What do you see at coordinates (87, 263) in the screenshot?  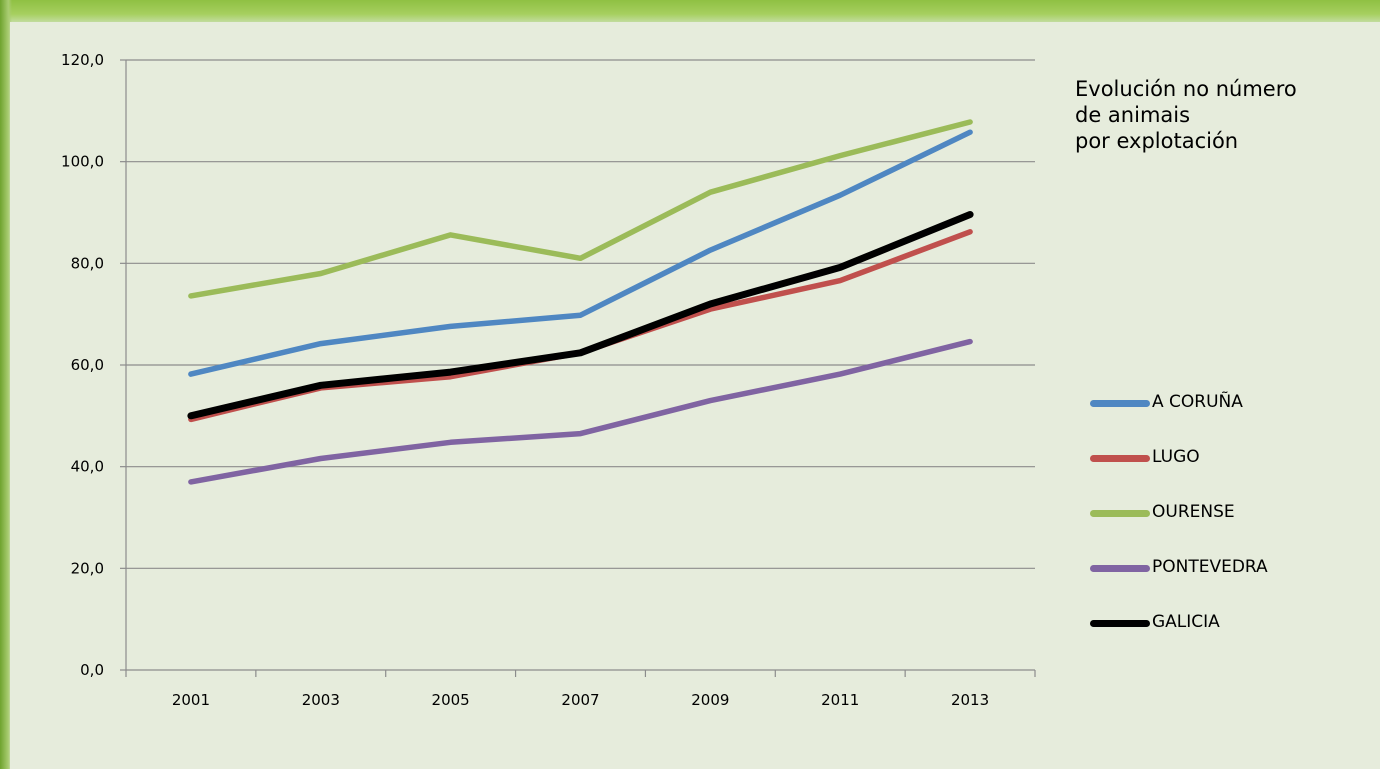 I see `y-tick-label: 80,0` at bounding box center [87, 263].